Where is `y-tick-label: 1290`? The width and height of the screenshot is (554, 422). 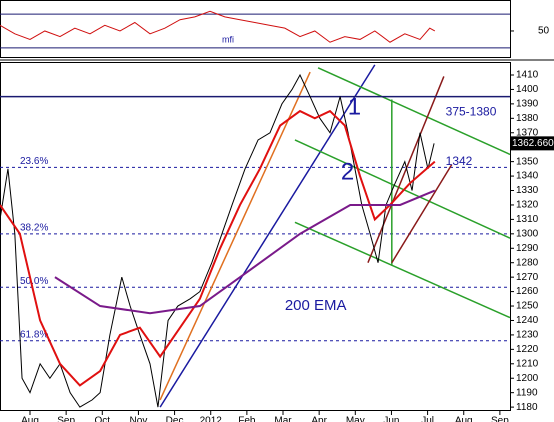 y-tick-label: 1290 is located at coordinates (527, 248).